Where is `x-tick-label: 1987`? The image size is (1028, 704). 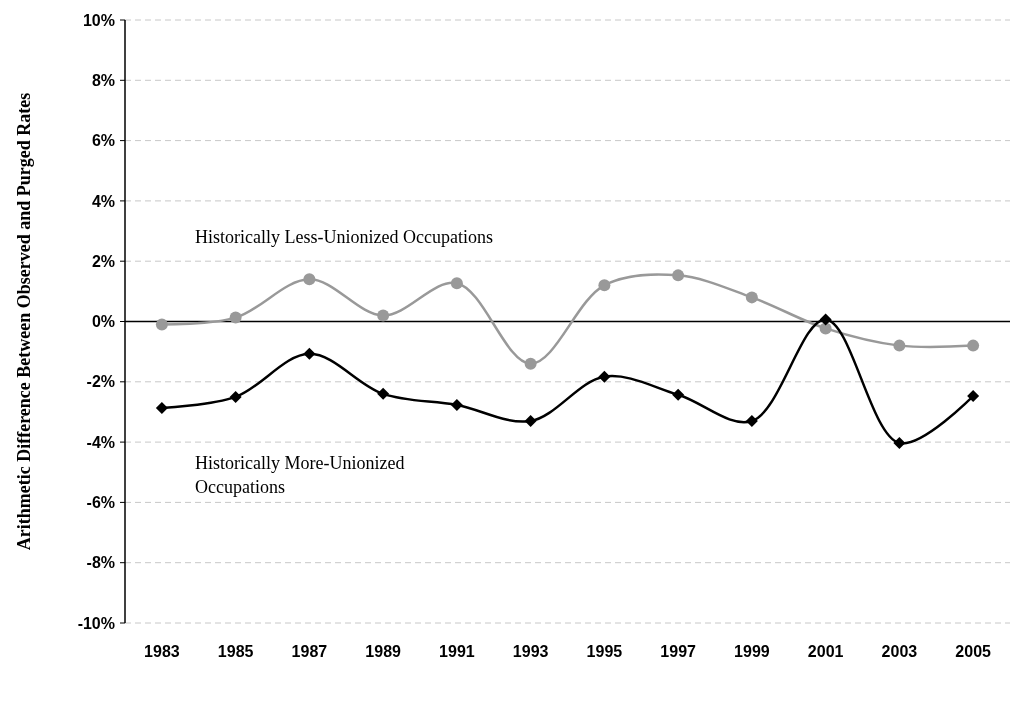
x-tick-label: 1987 is located at coordinates (309, 651).